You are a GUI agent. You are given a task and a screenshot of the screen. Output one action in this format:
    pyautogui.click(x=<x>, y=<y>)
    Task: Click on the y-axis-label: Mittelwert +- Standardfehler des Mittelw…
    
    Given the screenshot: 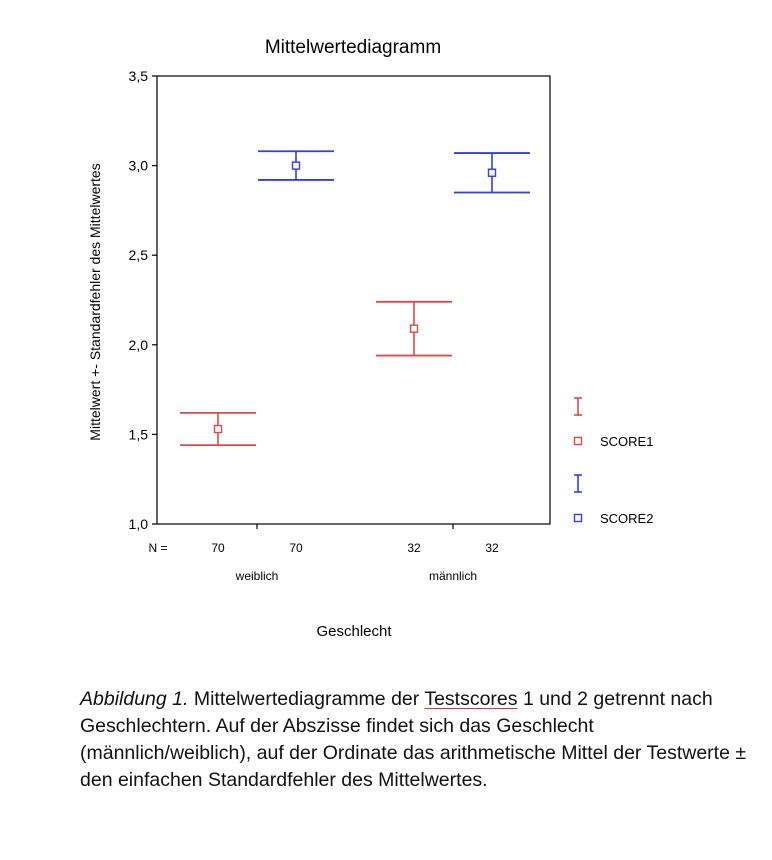 What is the action you would take?
    pyautogui.click(x=95, y=301)
    